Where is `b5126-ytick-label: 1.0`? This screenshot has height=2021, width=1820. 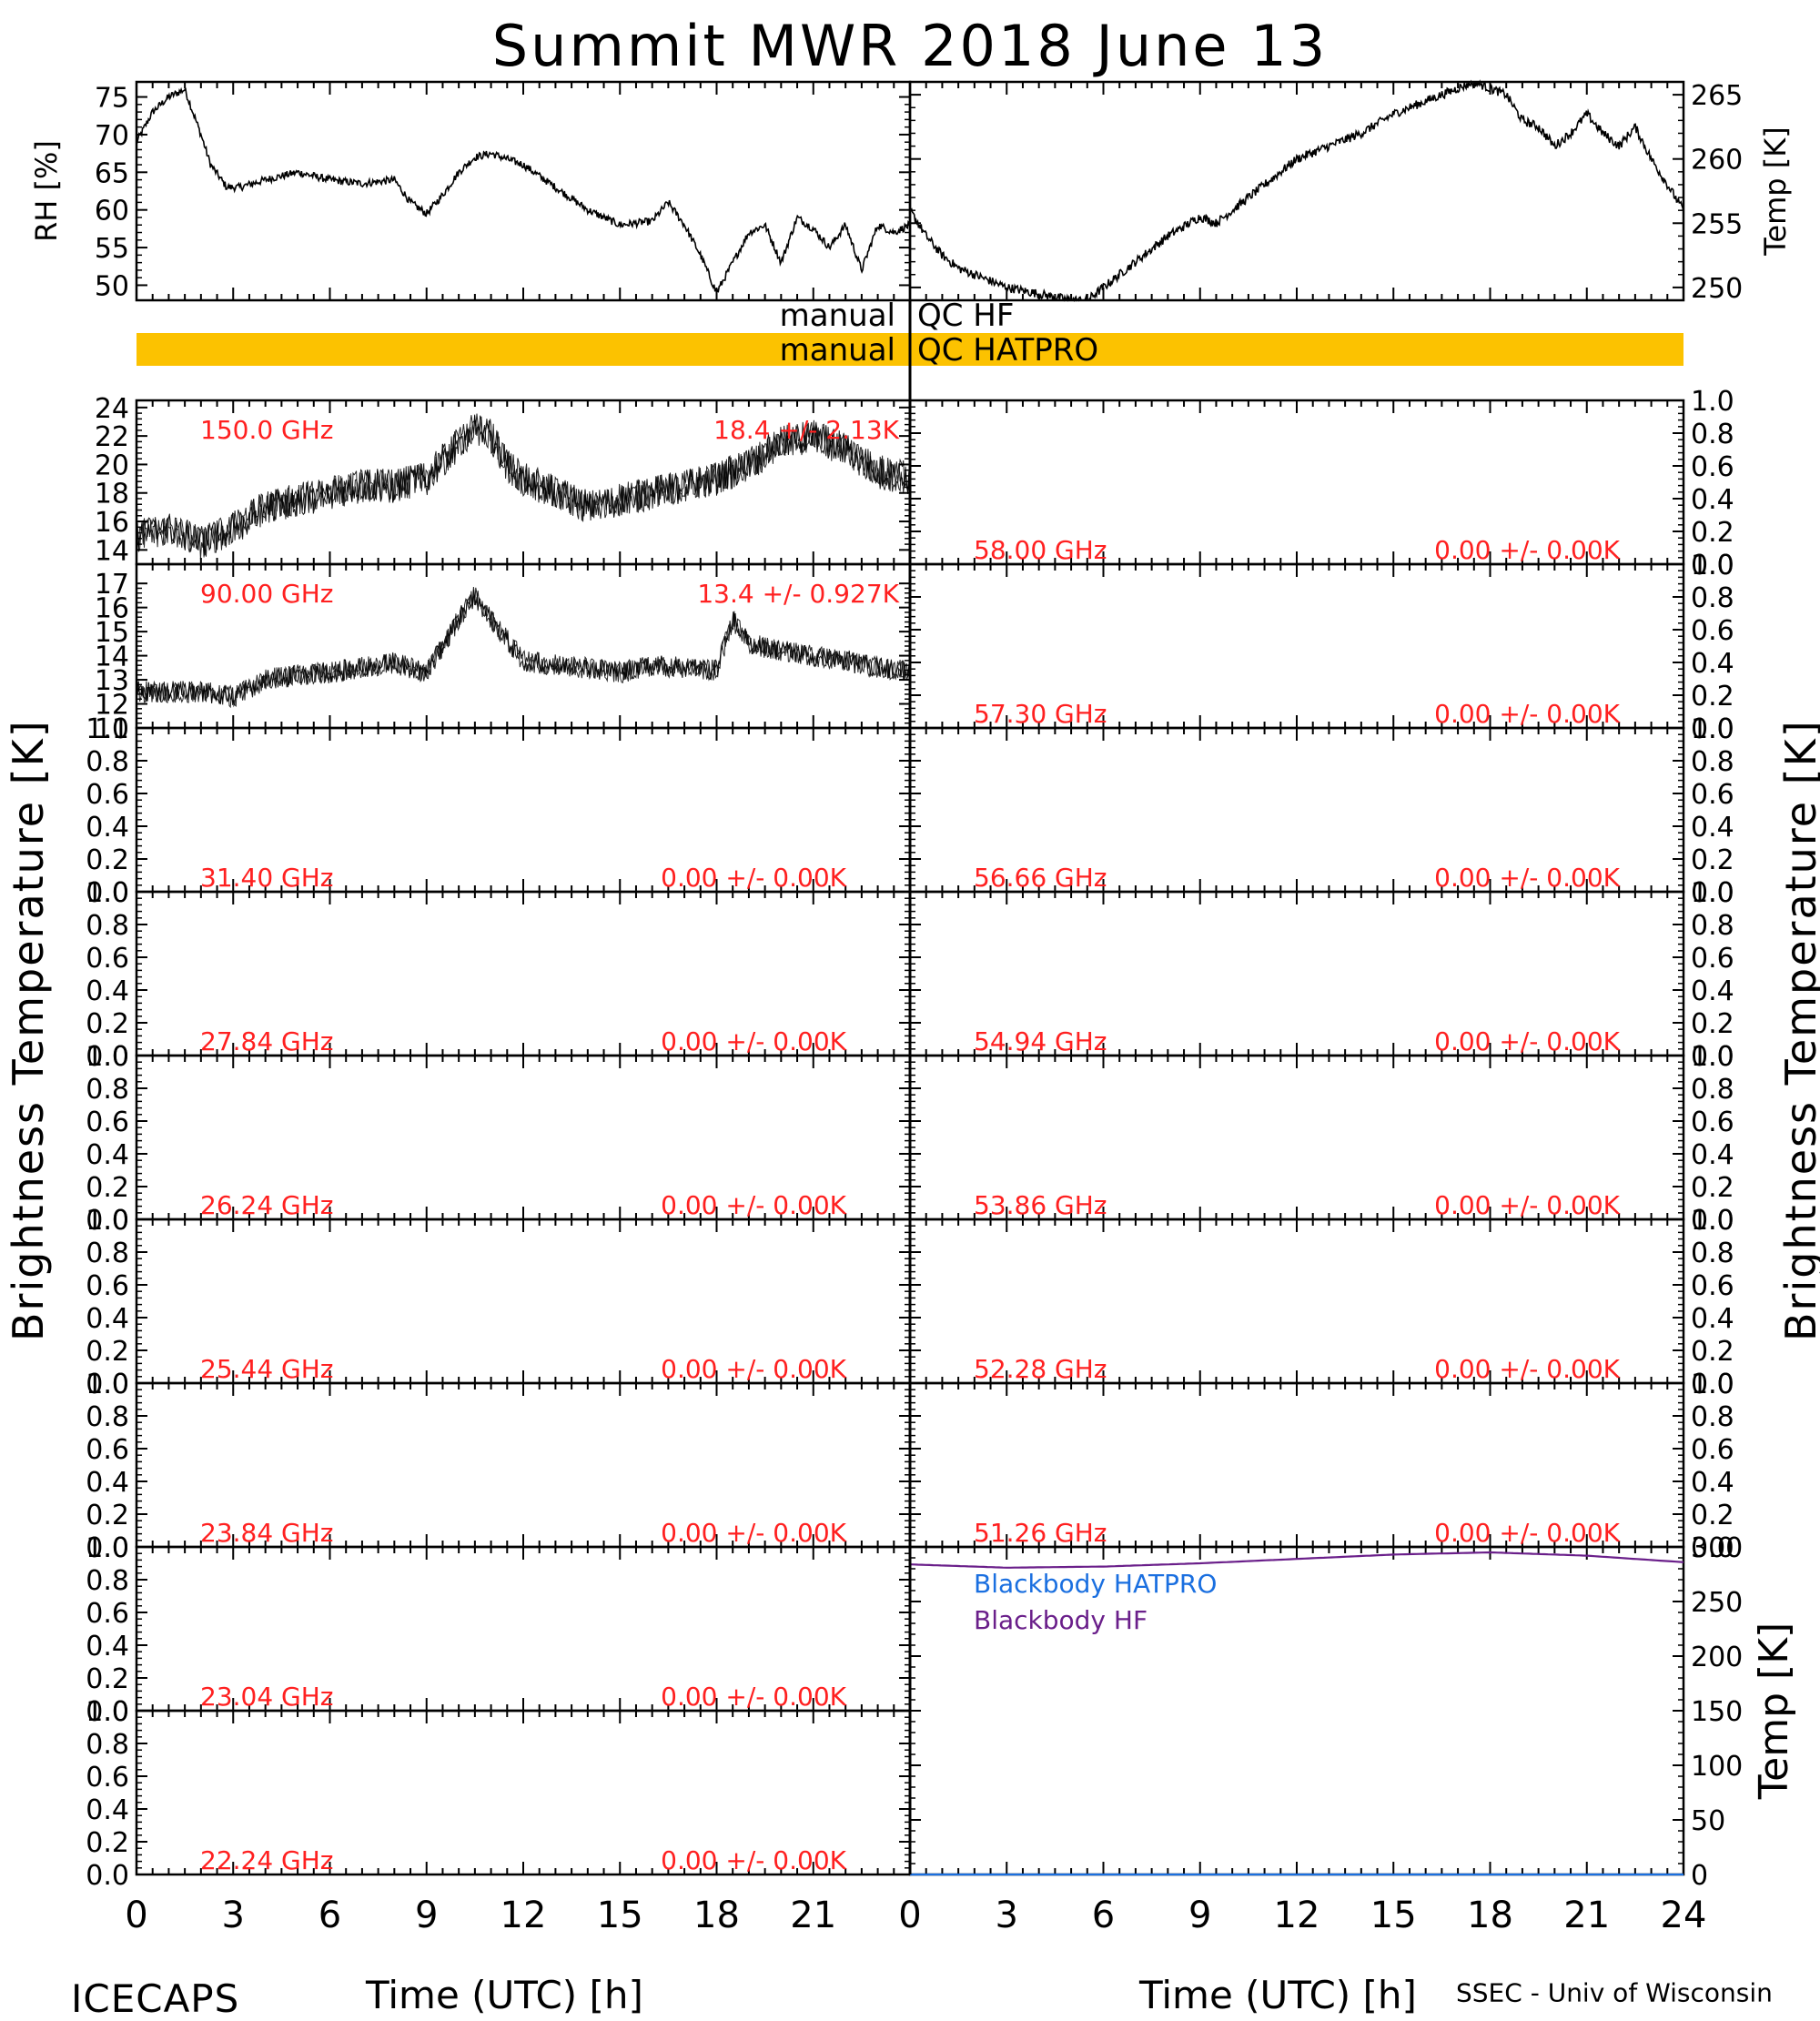 b5126-ytick-label: 1.0 is located at coordinates (1713, 1385).